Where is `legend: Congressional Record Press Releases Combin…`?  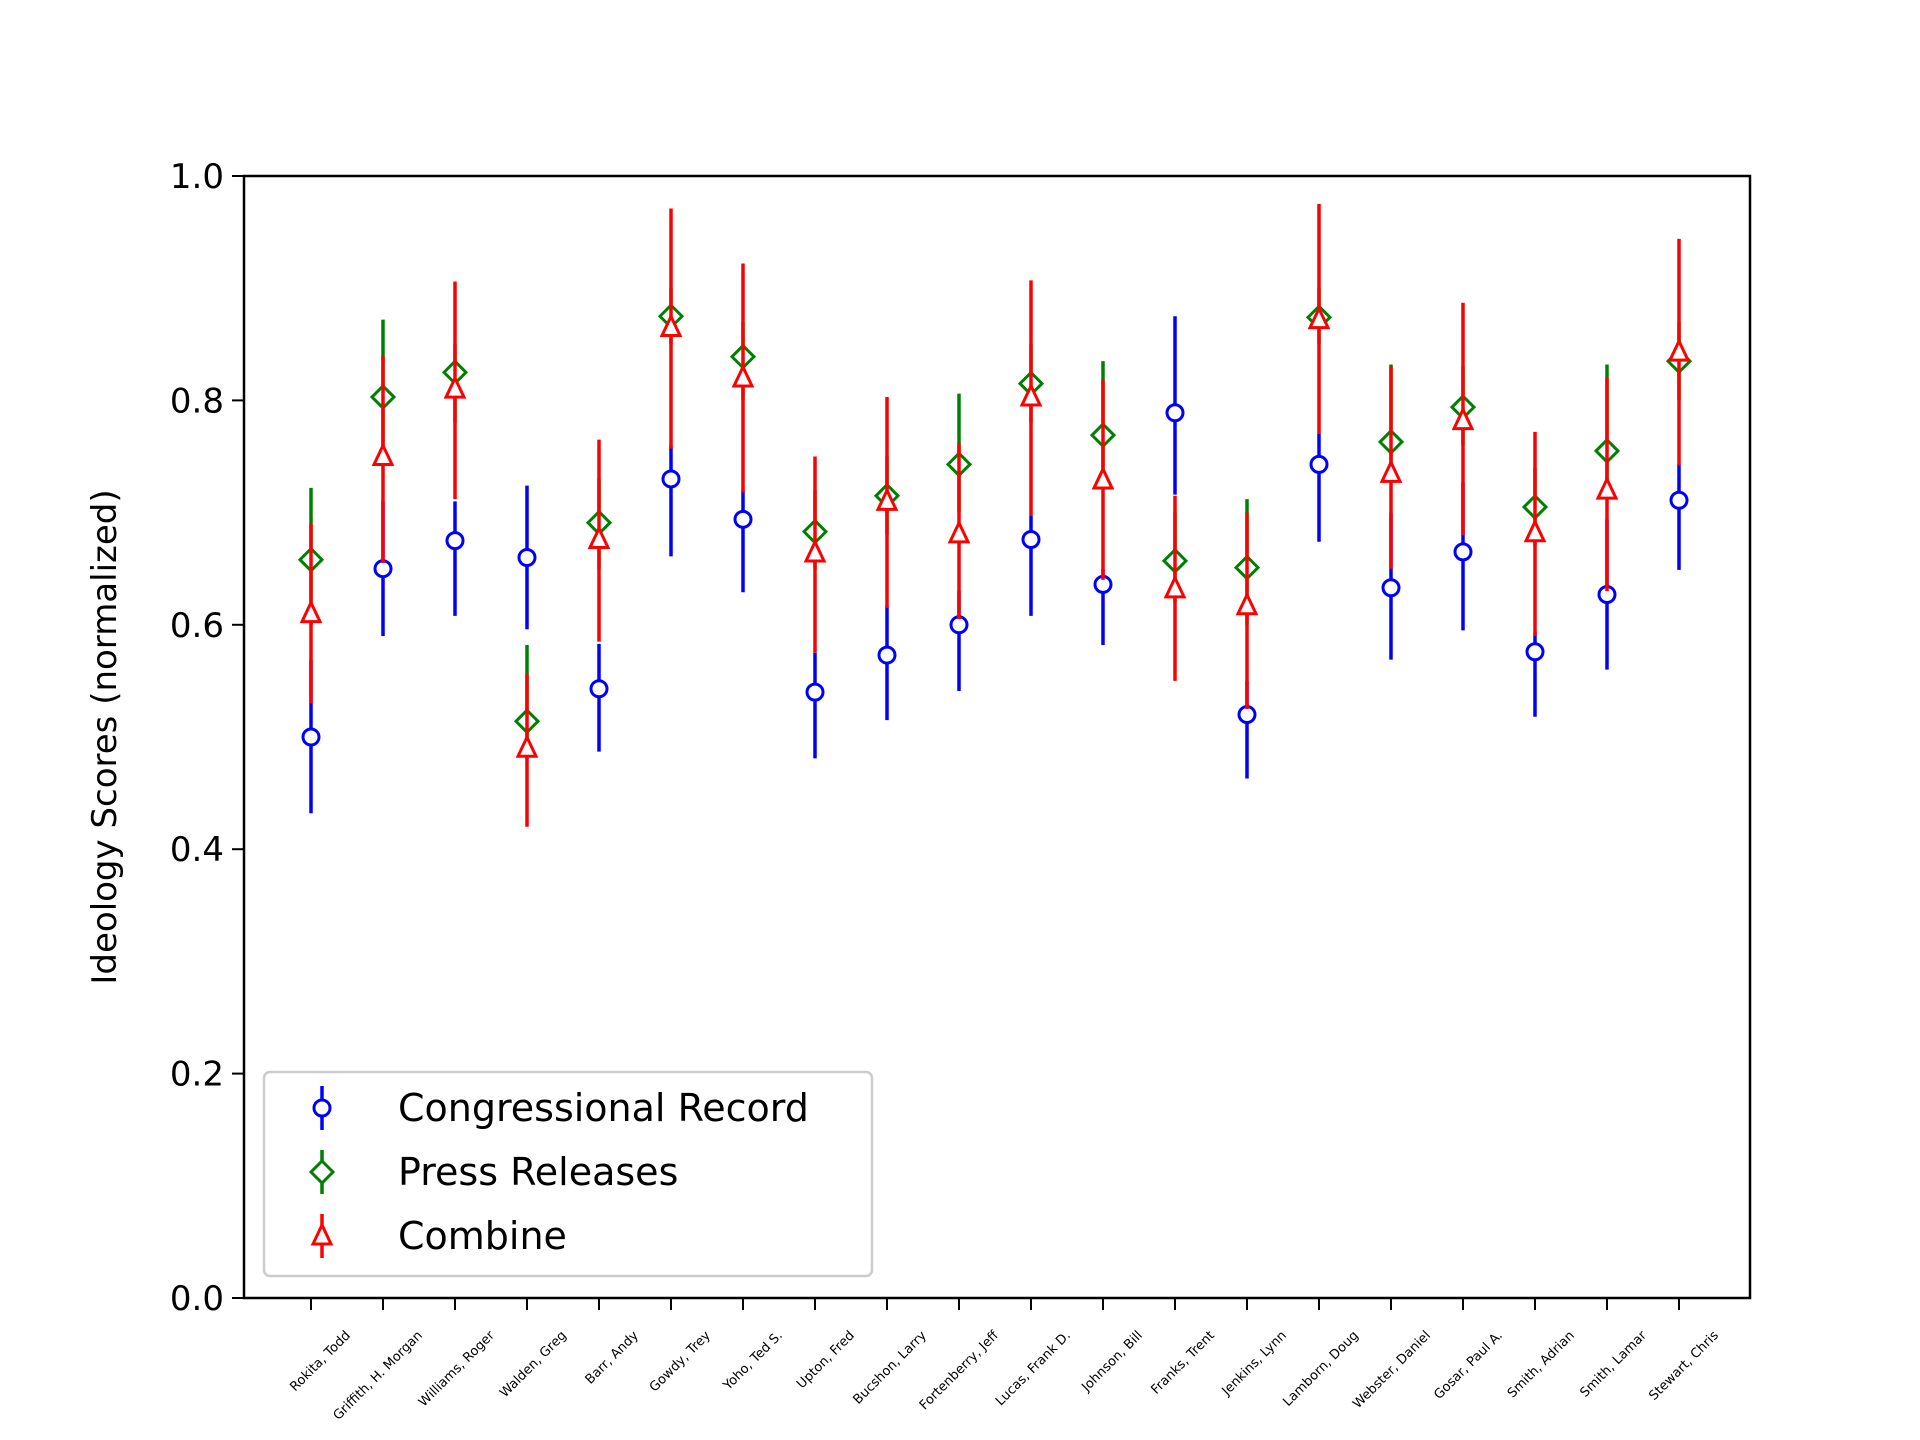
legend: Congressional Record Press Releases Combin… is located at coordinates (568, 1174).